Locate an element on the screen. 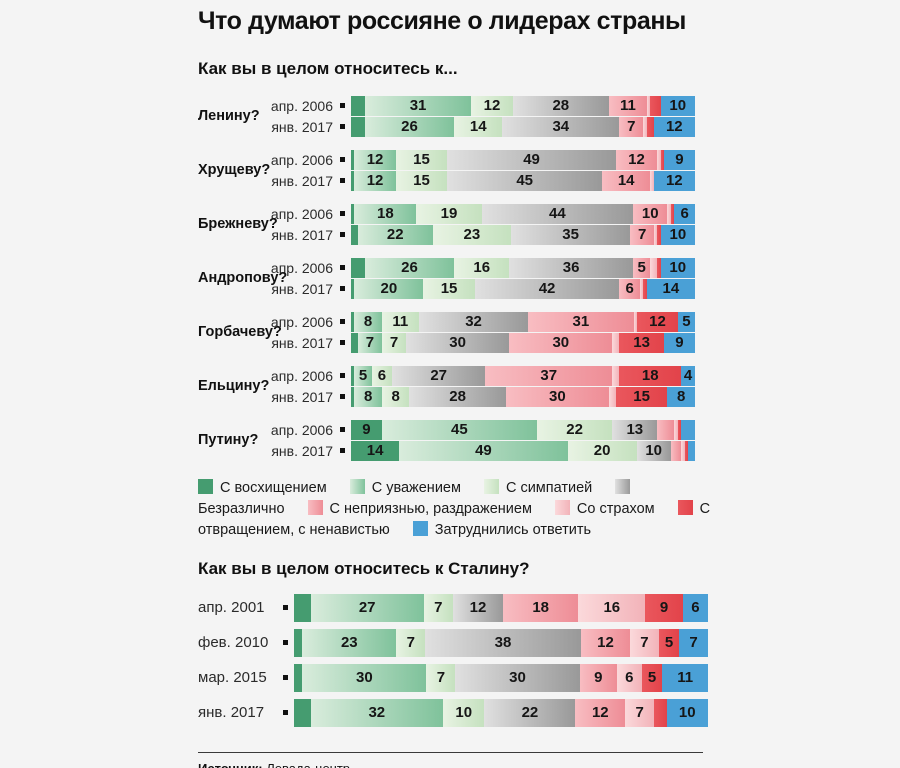 This screenshot has height=768, width=900. leader-name: Горбачеву? is located at coordinates (240, 332).